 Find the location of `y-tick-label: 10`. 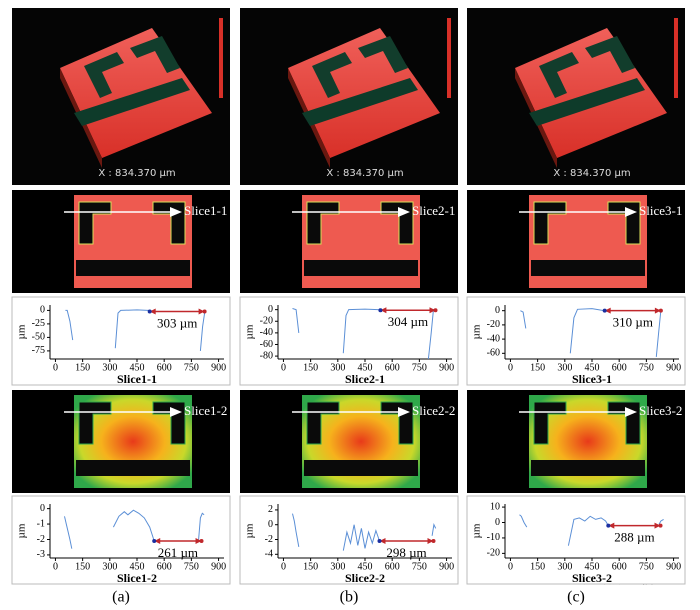

y-tick-label: 10 is located at coordinates (495, 506).